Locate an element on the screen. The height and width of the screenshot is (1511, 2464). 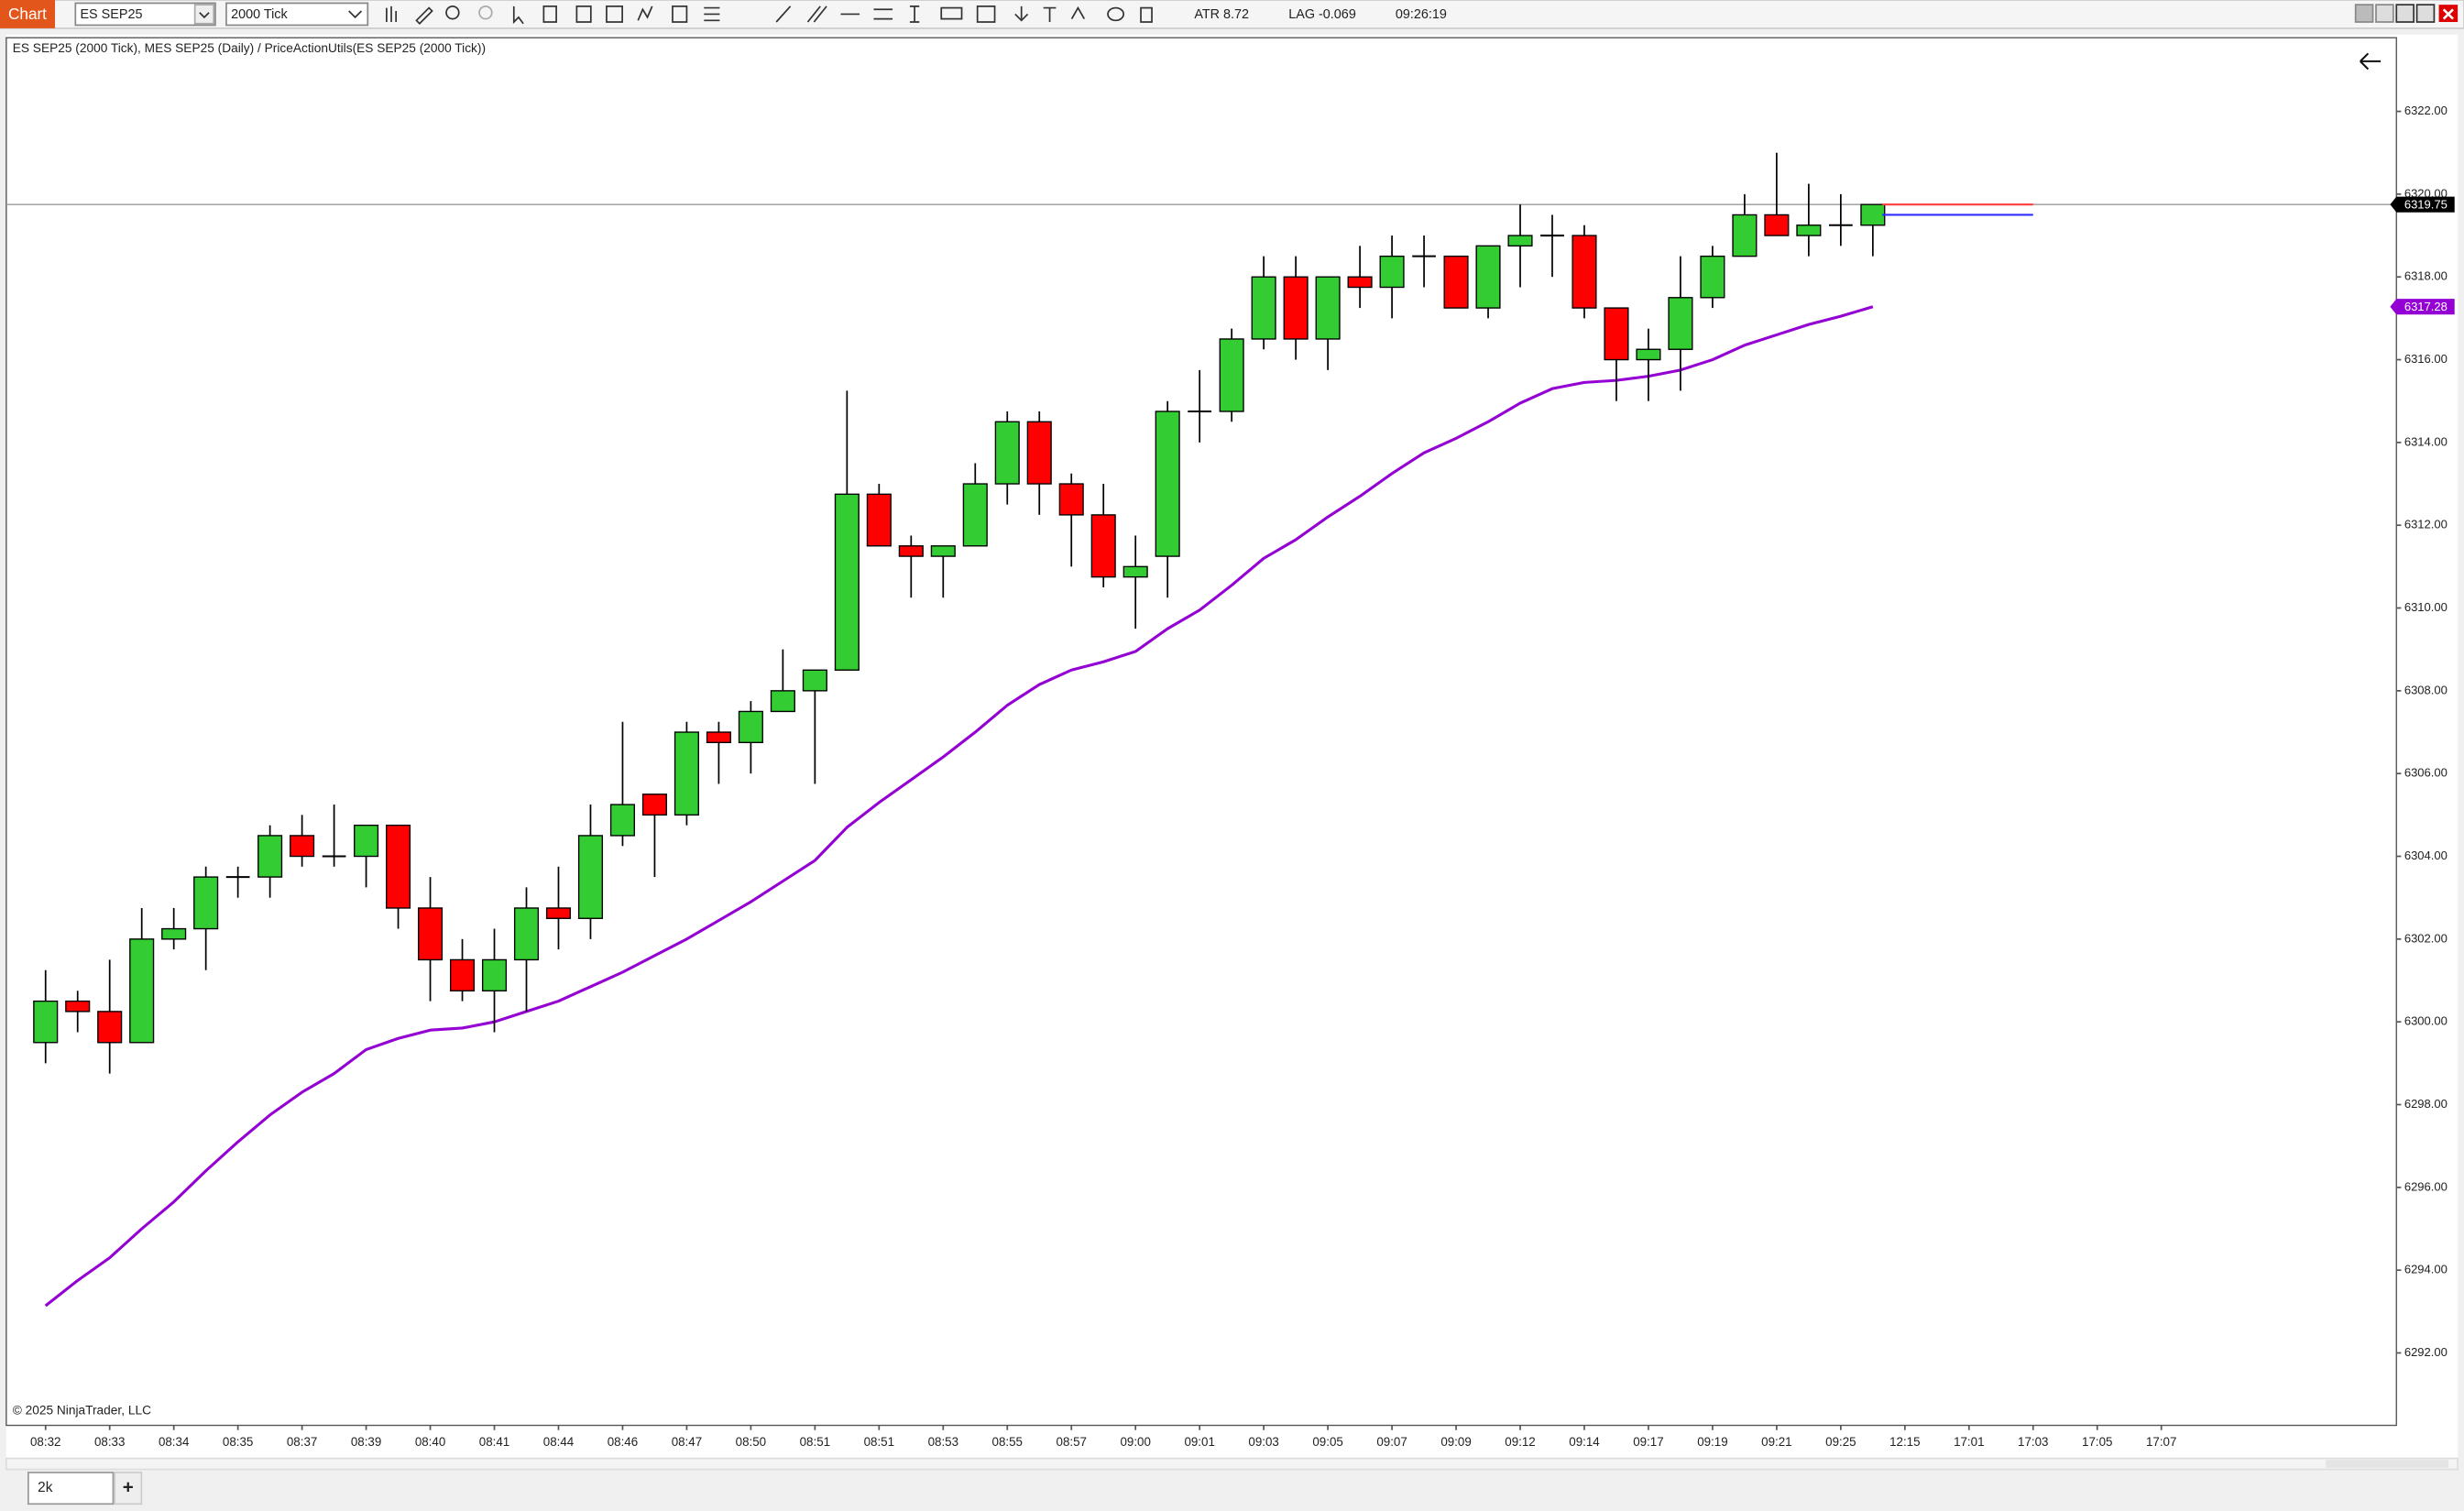
y-tick-label: 6306.00 is located at coordinates (2426, 773).